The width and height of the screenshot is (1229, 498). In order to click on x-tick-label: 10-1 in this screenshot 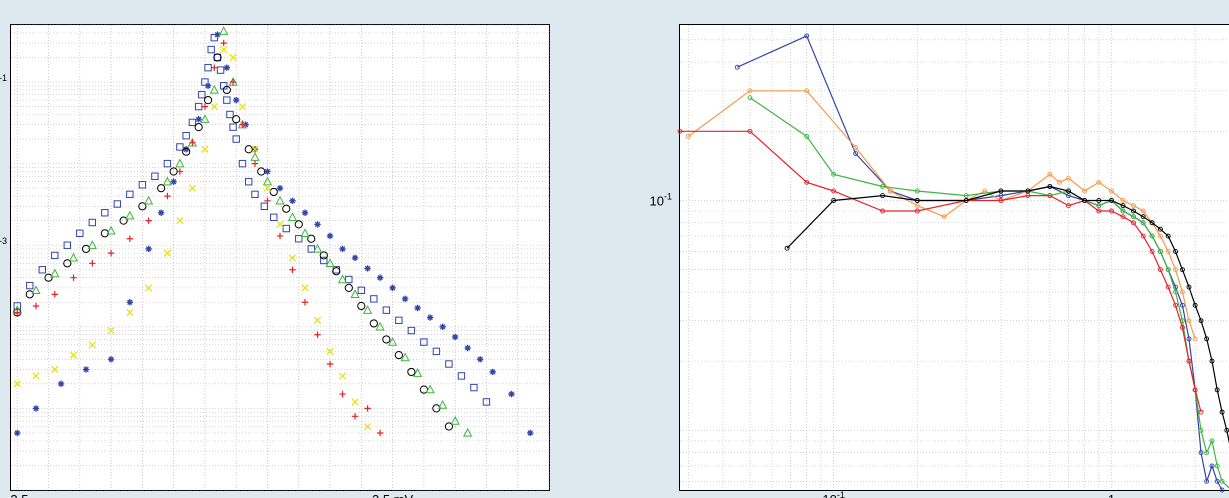, I will do `click(833, 494)`.